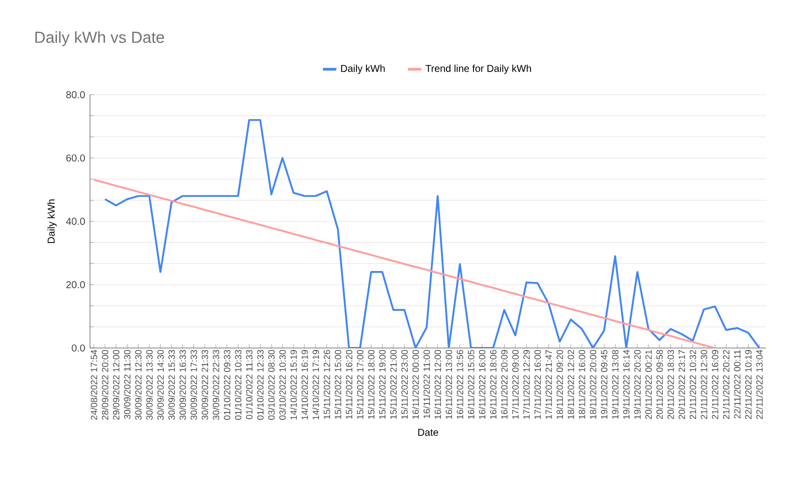 This screenshot has width=800, height=492. I want to click on x-tick-label: 24/08/2022 17:54, so click(94, 385).